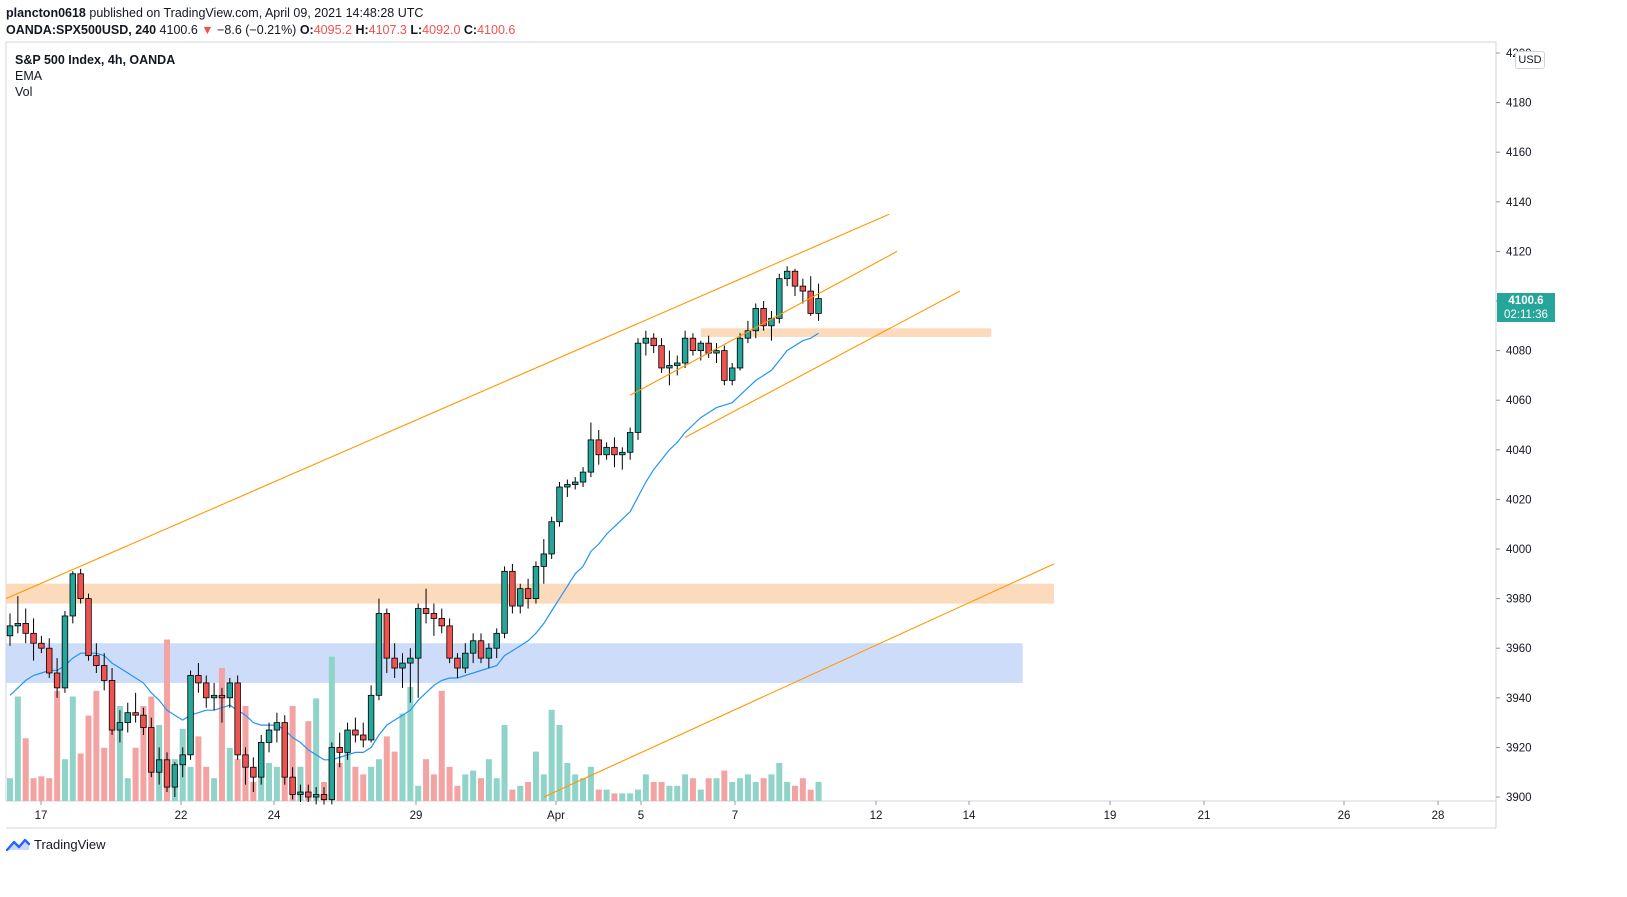 This screenshot has height=897, width=1627. I want to click on legend-ema: EMA, so click(29, 76).